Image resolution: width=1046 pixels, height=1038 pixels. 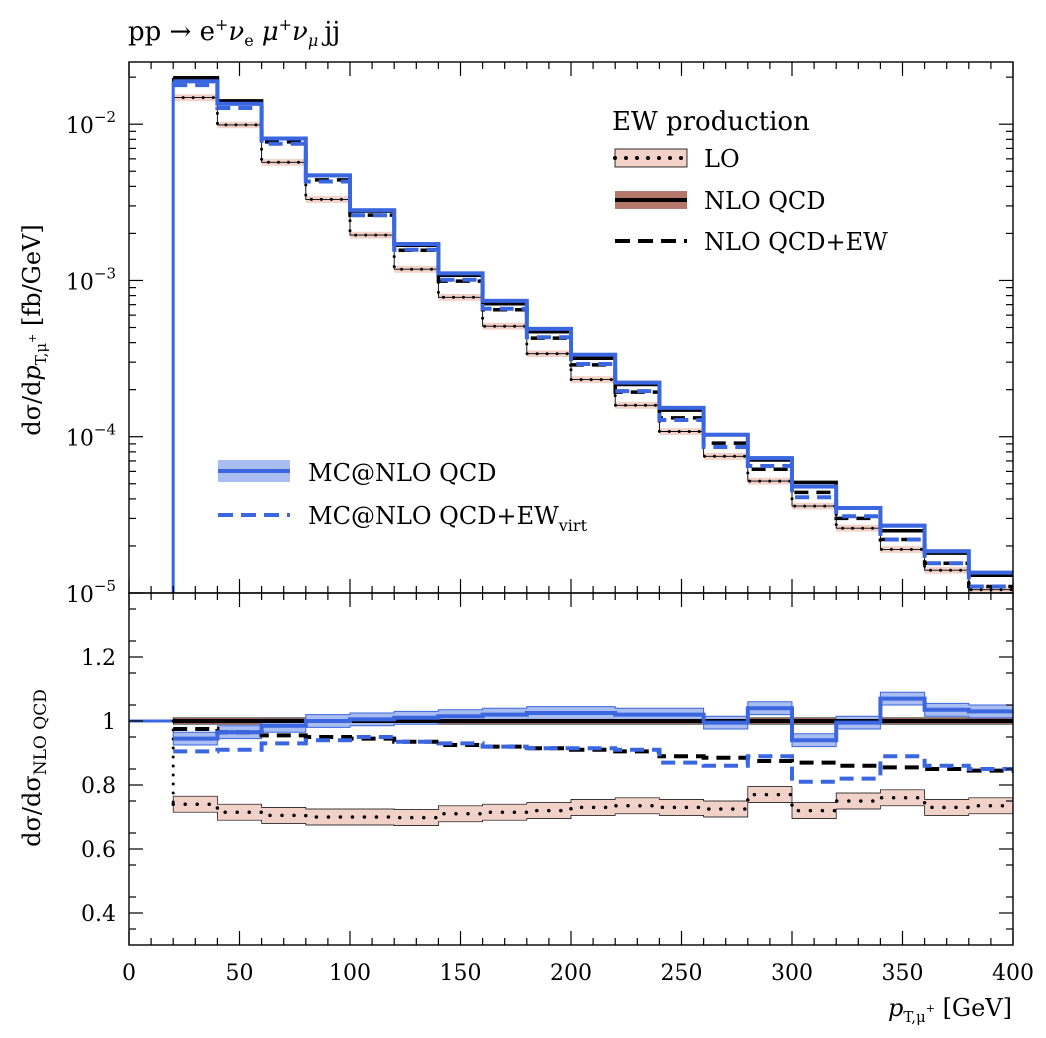 I want to click on x-tick-label: 50, so click(x=240, y=973).